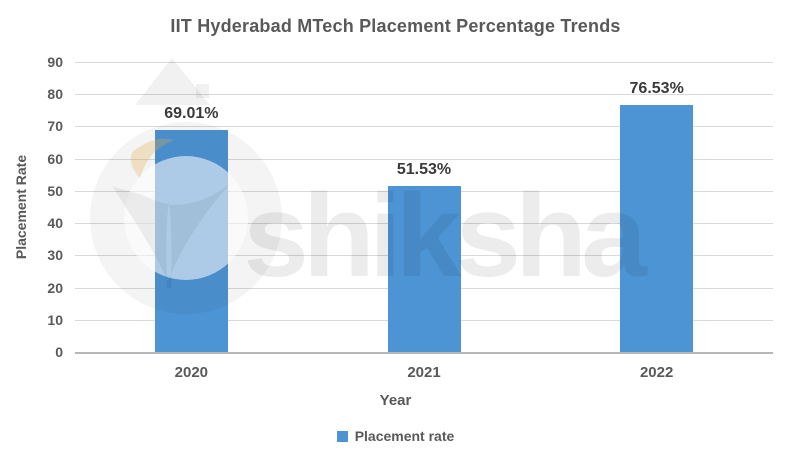 Image resolution: width=791 pixels, height=462 pixels. I want to click on y-axis-label: Placement Rate, so click(21, 207).